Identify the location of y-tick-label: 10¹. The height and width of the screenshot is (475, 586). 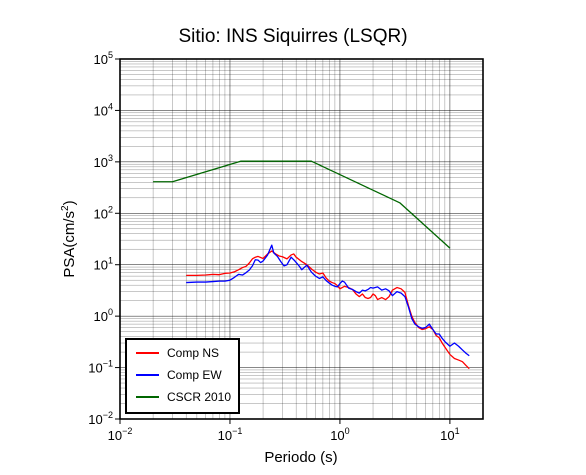
(103, 264).